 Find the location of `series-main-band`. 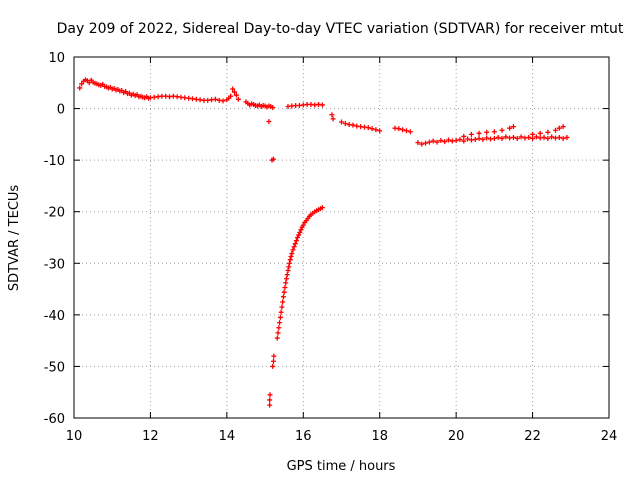

series-main-band is located at coordinates (323, 120).